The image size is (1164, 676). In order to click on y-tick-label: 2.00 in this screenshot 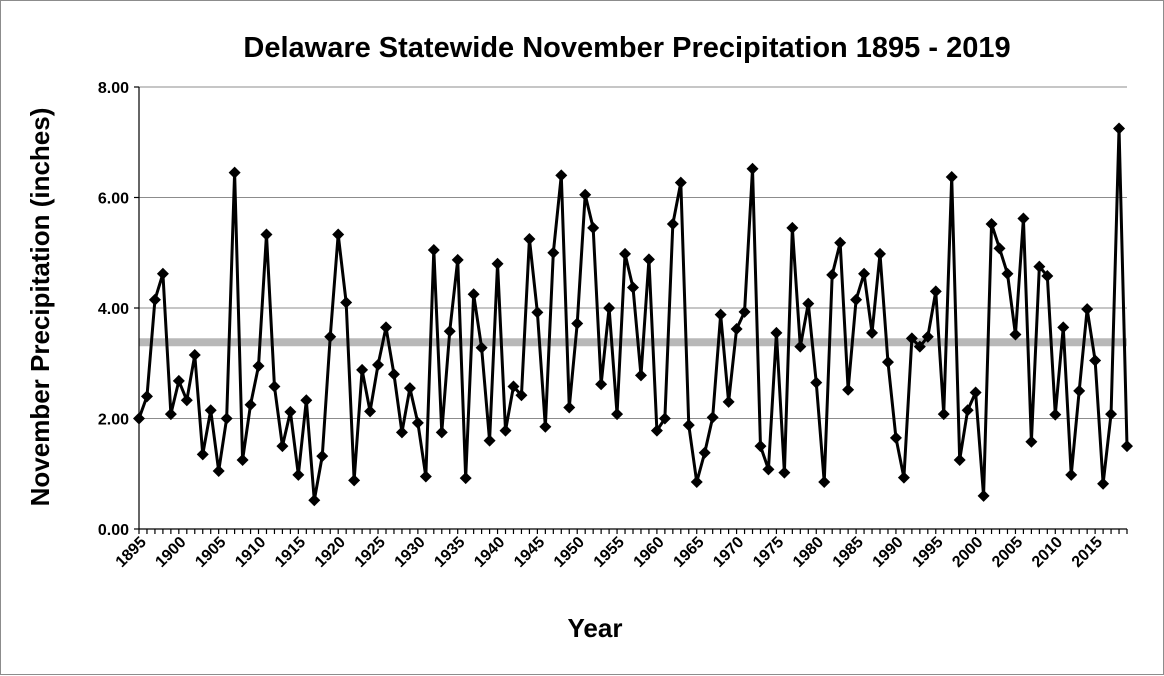, I will do `click(113, 420)`.